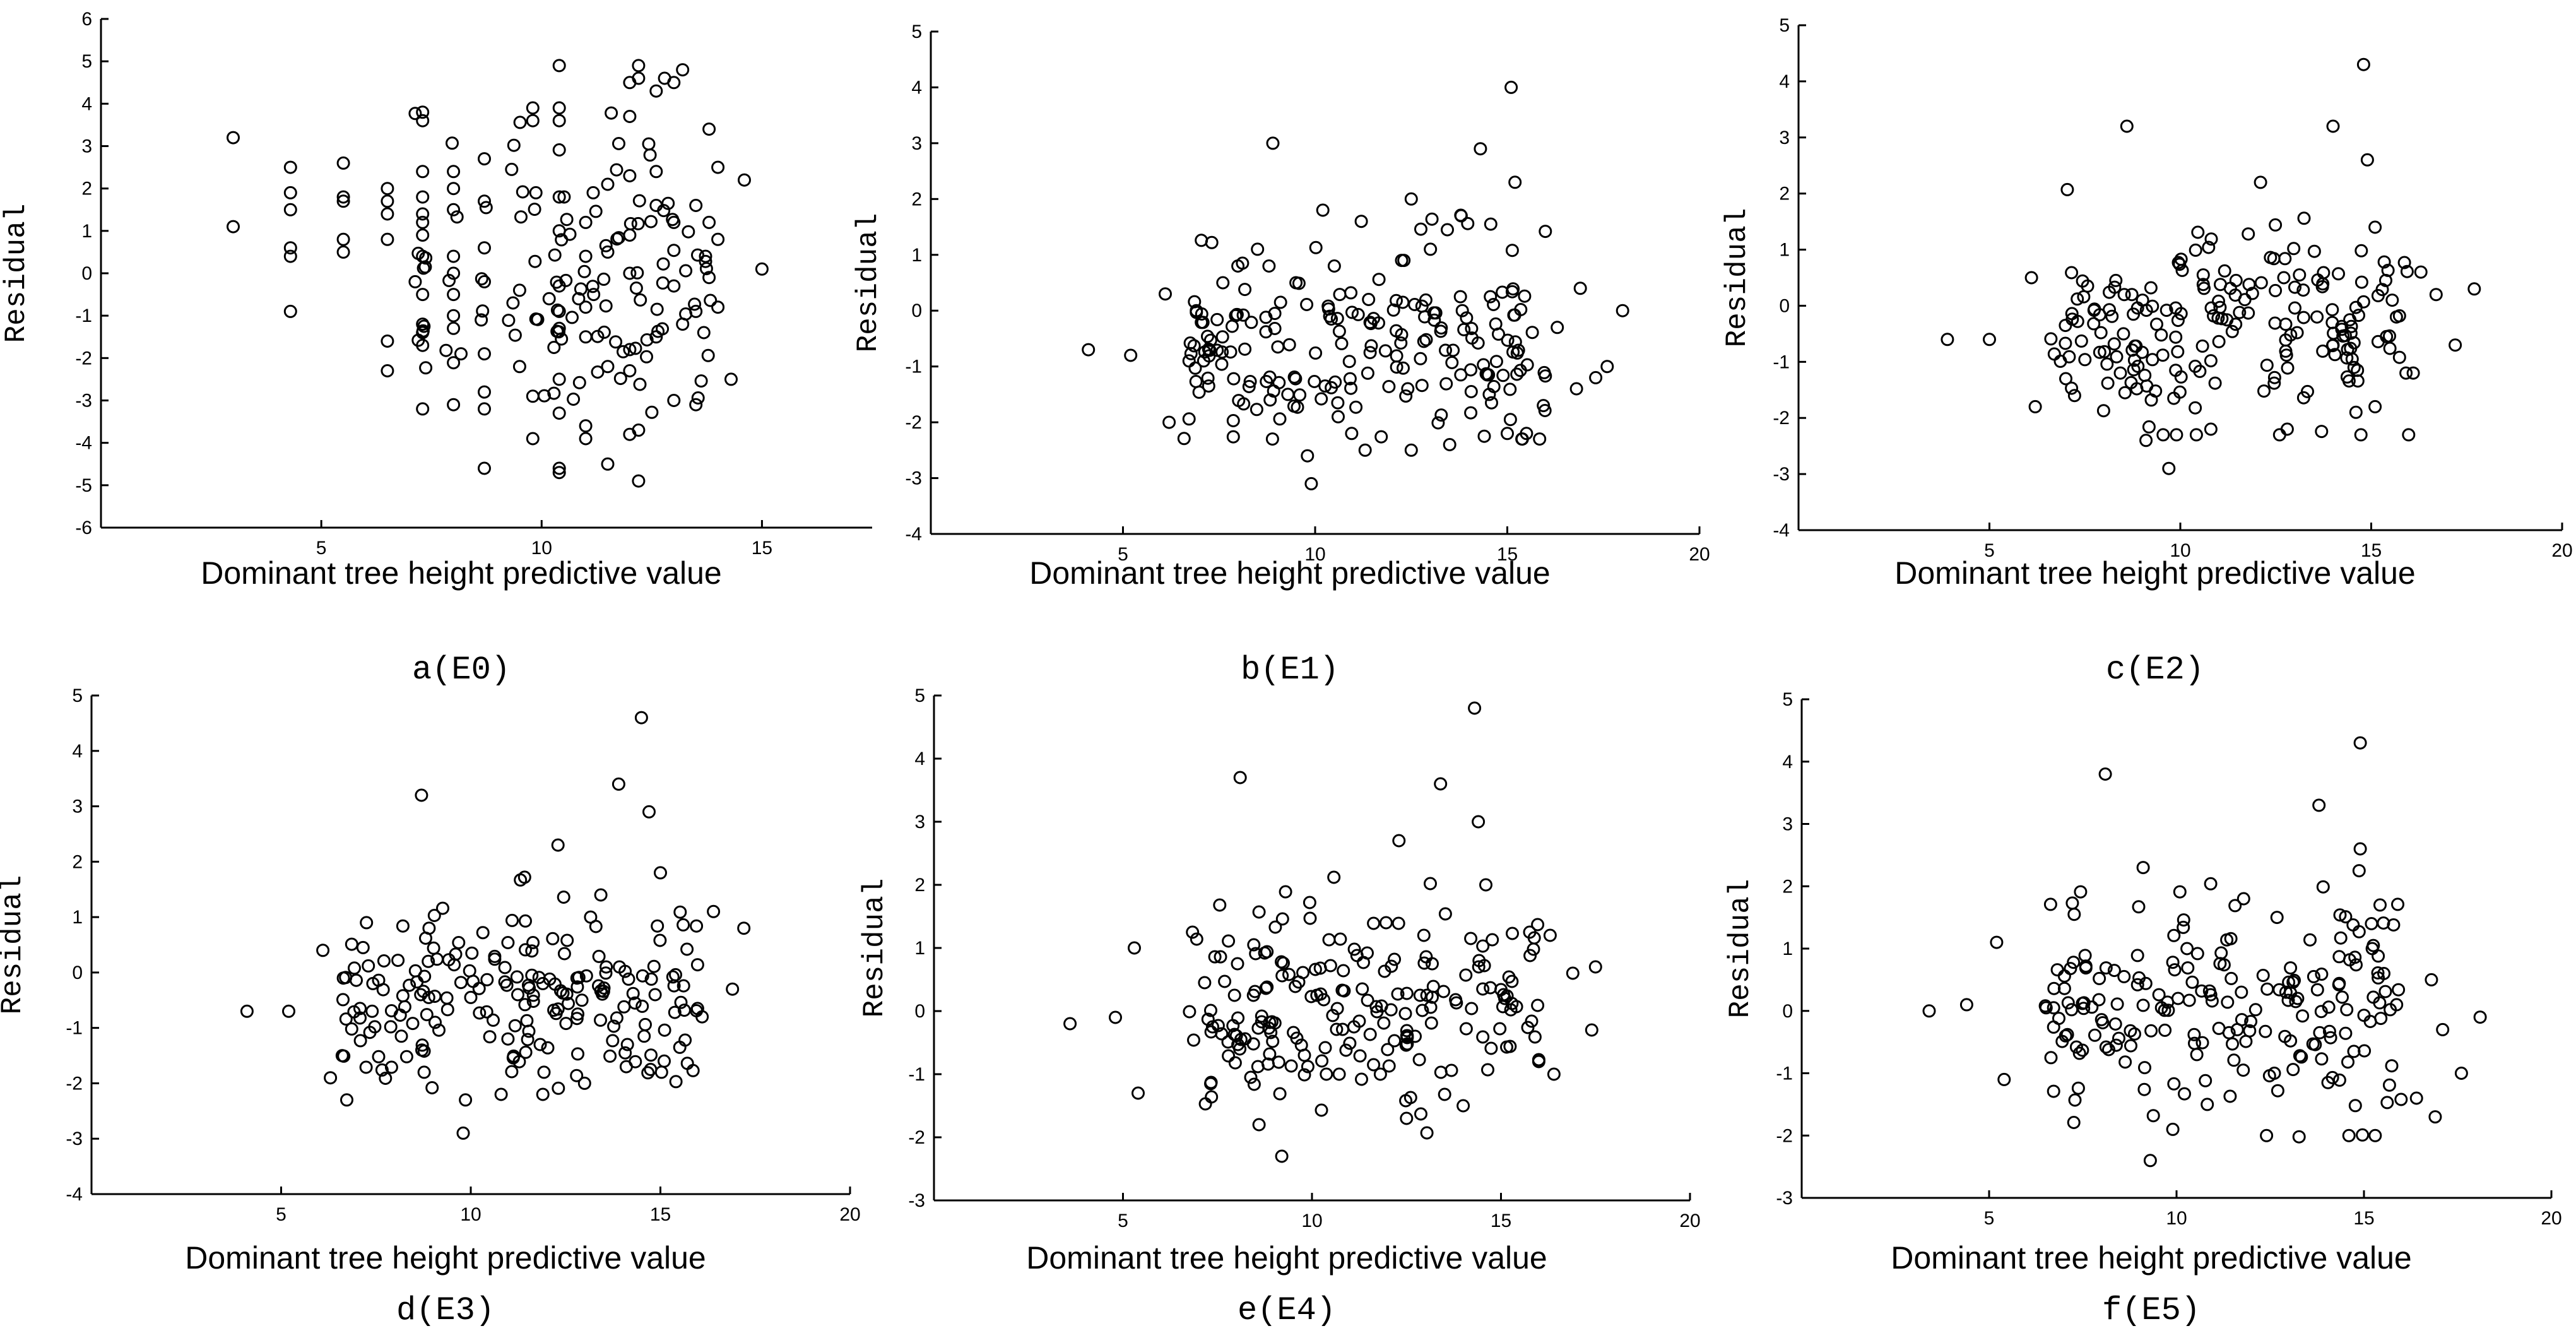 The width and height of the screenshot is (2576, 1338). What do you see at coordinates (1784, 250) in the screenshot?
I see `y-tick-label: 1` at bounding box center [1784, 250].